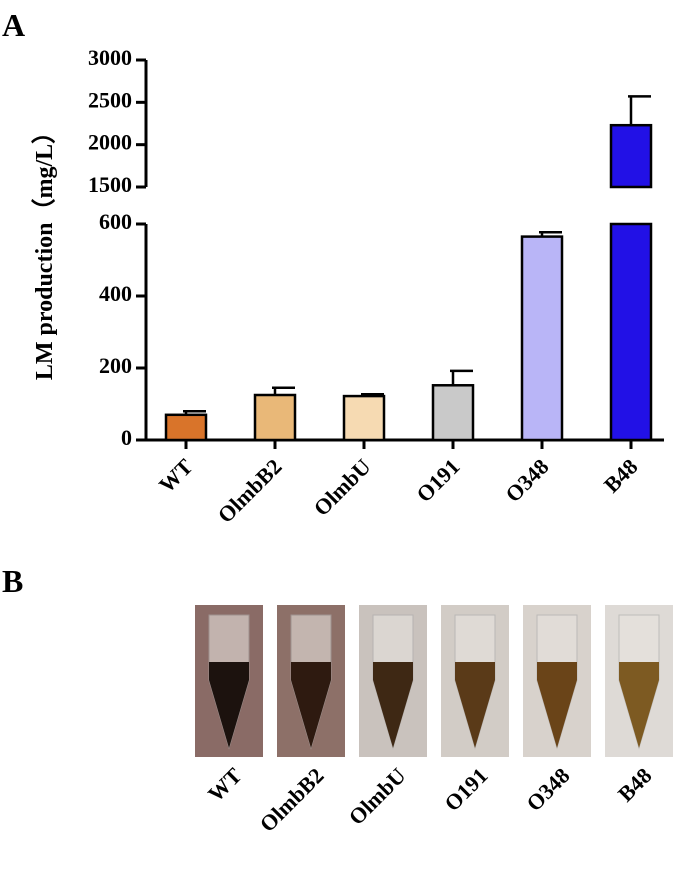 The width and height of the screenshot is (689, 875). Describe the element at coordinates (225, 785) in the screenshot. I see `photo-label: WT` at that location.